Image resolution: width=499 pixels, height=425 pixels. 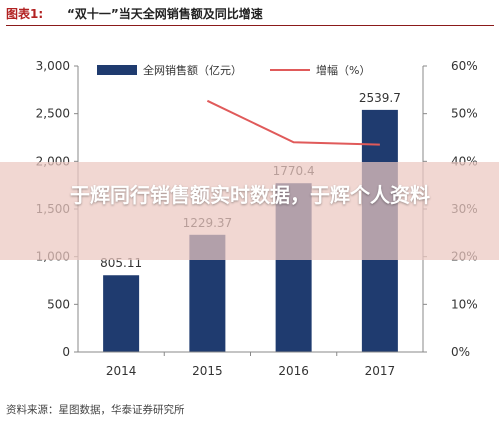 What do you see at coordinates (250, 25) in the screenshot?
I see `header-divider` at bounding box center [250, 25].